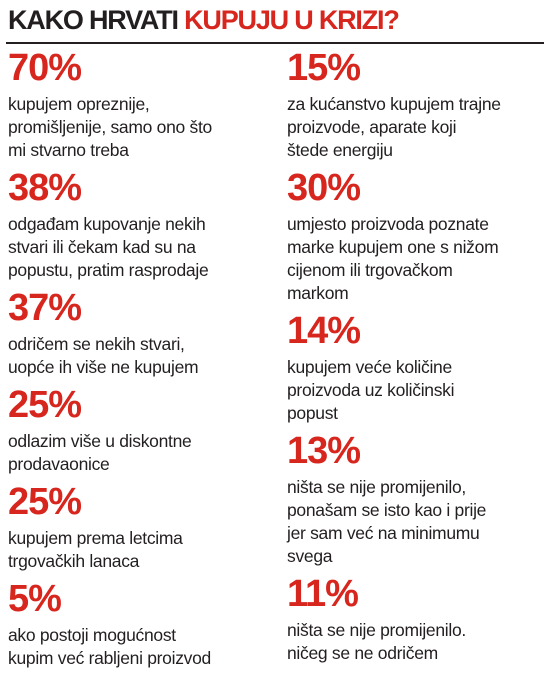 The height and width of the screenshot is (700, 550). What do you see at coordinates (292, 20) in the screenshot?
I see `title-part-2: KUPUJU U KRIZI?` at bounding box center [292, 20].